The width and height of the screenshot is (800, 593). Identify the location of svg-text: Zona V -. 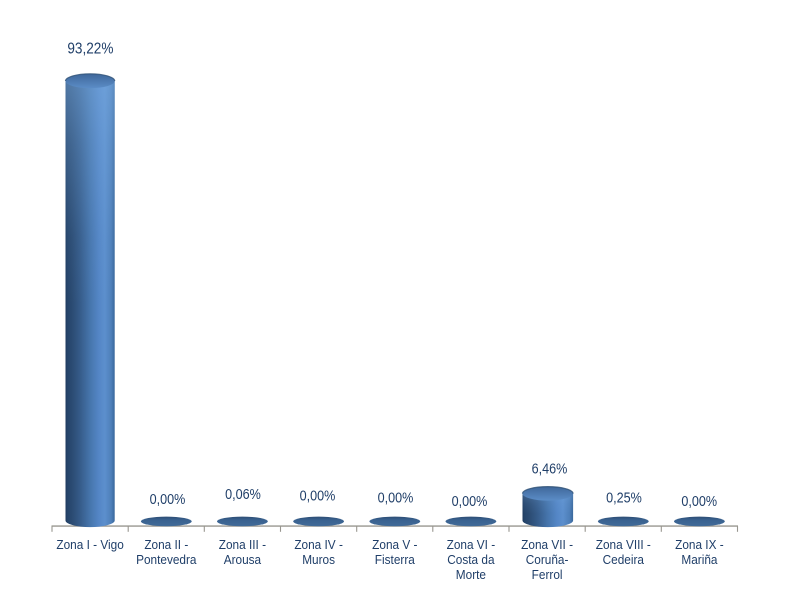
(394, 544).